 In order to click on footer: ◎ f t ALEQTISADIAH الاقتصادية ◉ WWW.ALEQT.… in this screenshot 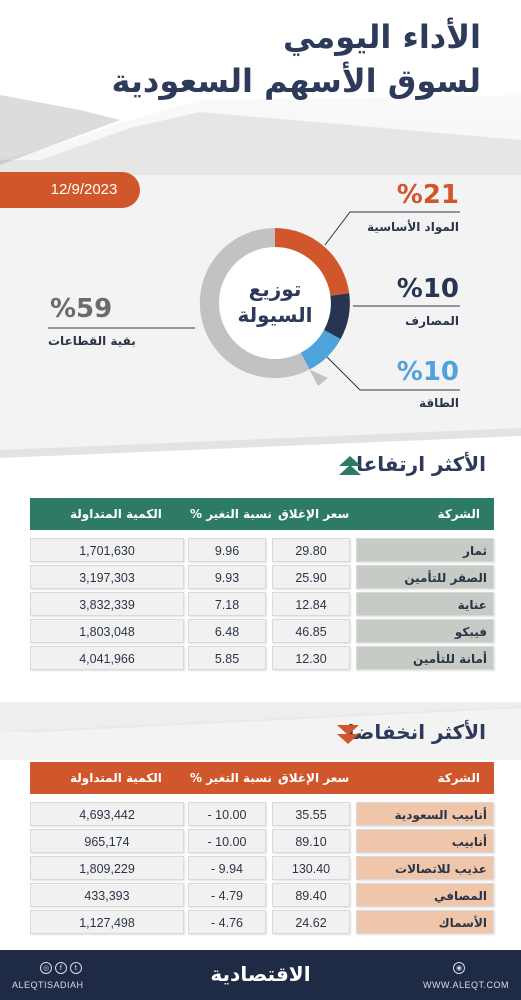, I will do `click(260, 975)`.